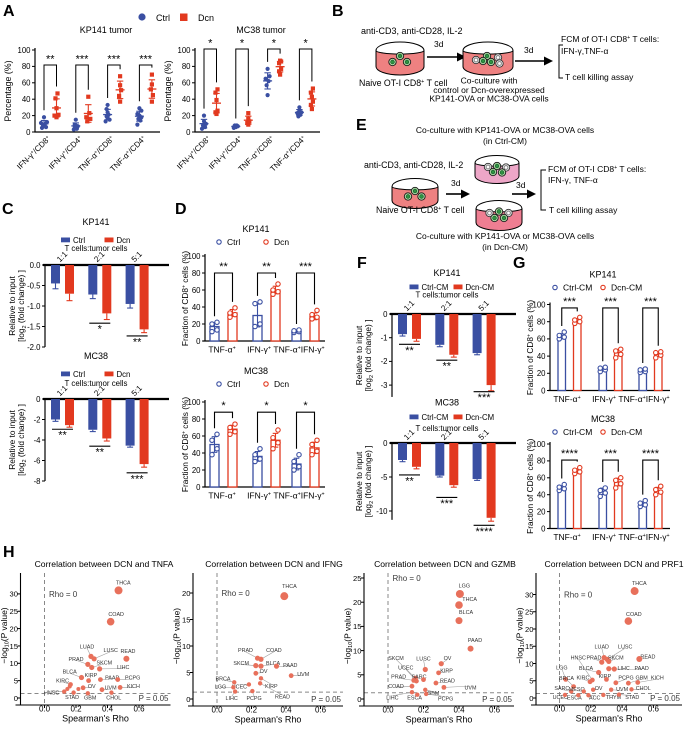  What do you see at coordinates (541, 322) in the screenshot?
I see `svg-text: 80` at bounding box center [541, 322].